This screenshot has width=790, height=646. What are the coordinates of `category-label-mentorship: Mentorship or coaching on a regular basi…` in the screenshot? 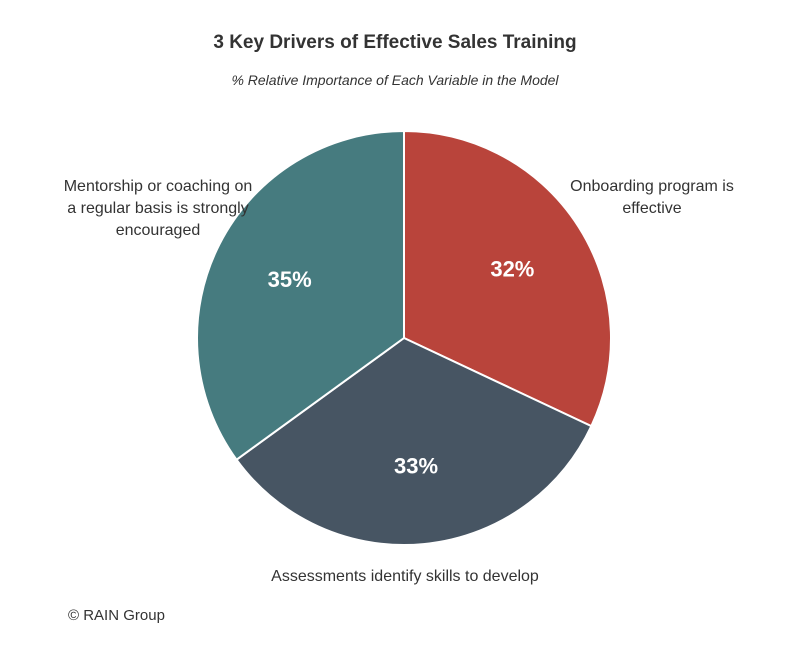 It's located at (158, 208).